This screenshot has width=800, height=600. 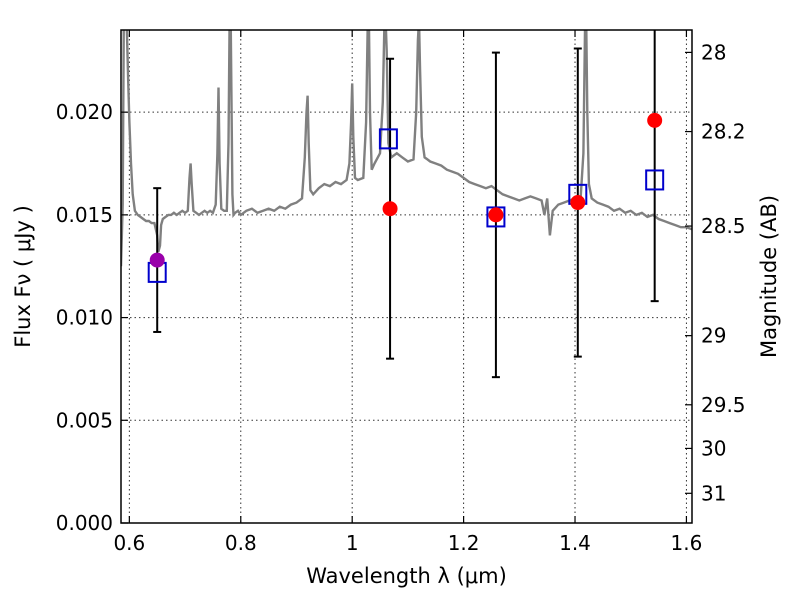 What do you see at coordinates (723, 405) in the screenshot?
I see `mag-tick-label: 29.5` at bounding box center [723, 405].